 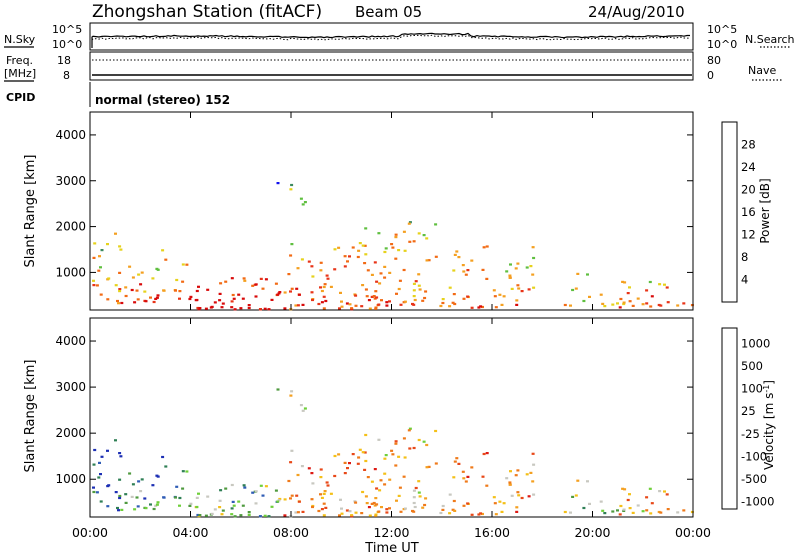 What do you see at coordinates (744, 257) in the screenshot?
I see `colorbar-tick-label: 8` at bounding box center [744, 257].